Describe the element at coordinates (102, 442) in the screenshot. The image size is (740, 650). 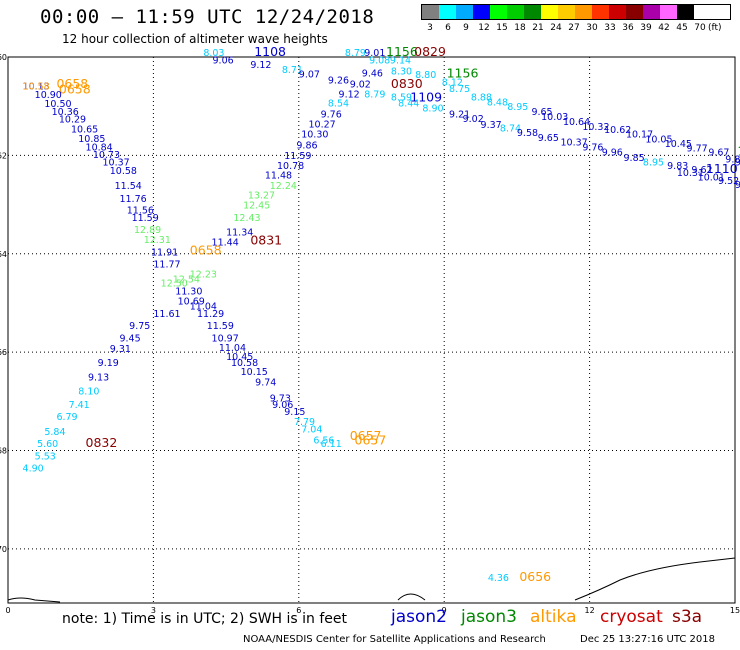
I see `pass-time-label: 0832` at that location.